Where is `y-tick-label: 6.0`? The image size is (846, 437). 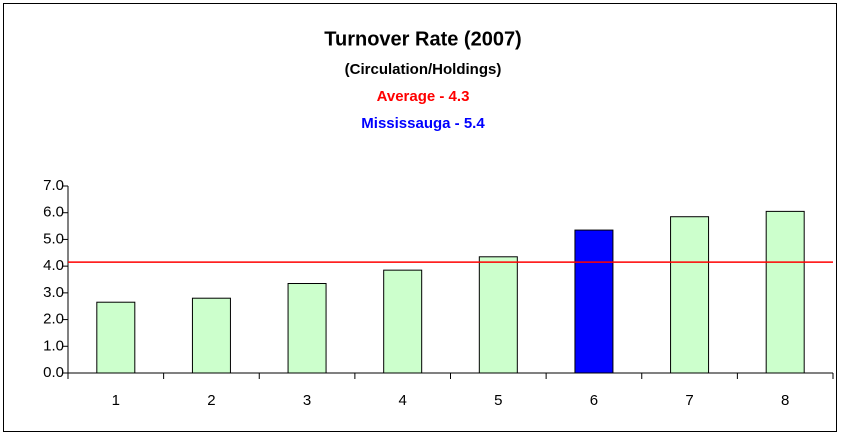
y-tick-label: 6.0 is located at coordinates (53, 212).